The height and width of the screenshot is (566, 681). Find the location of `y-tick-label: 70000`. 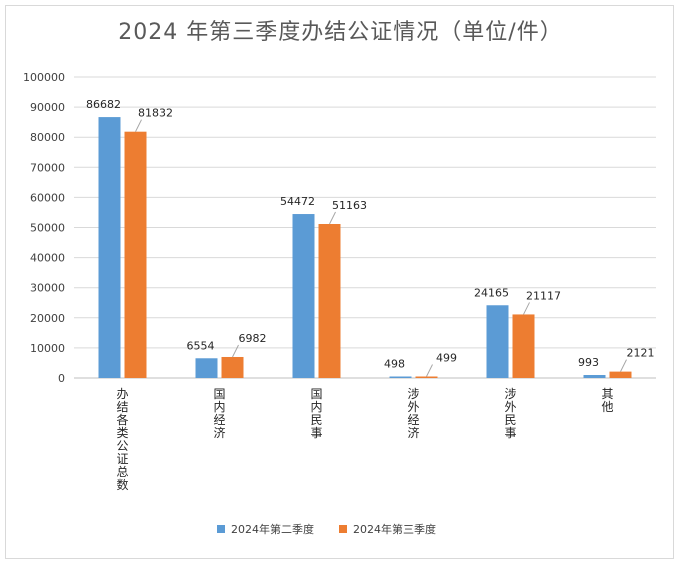

y-tick-label: 70000 is located at coordinates (47, 167).